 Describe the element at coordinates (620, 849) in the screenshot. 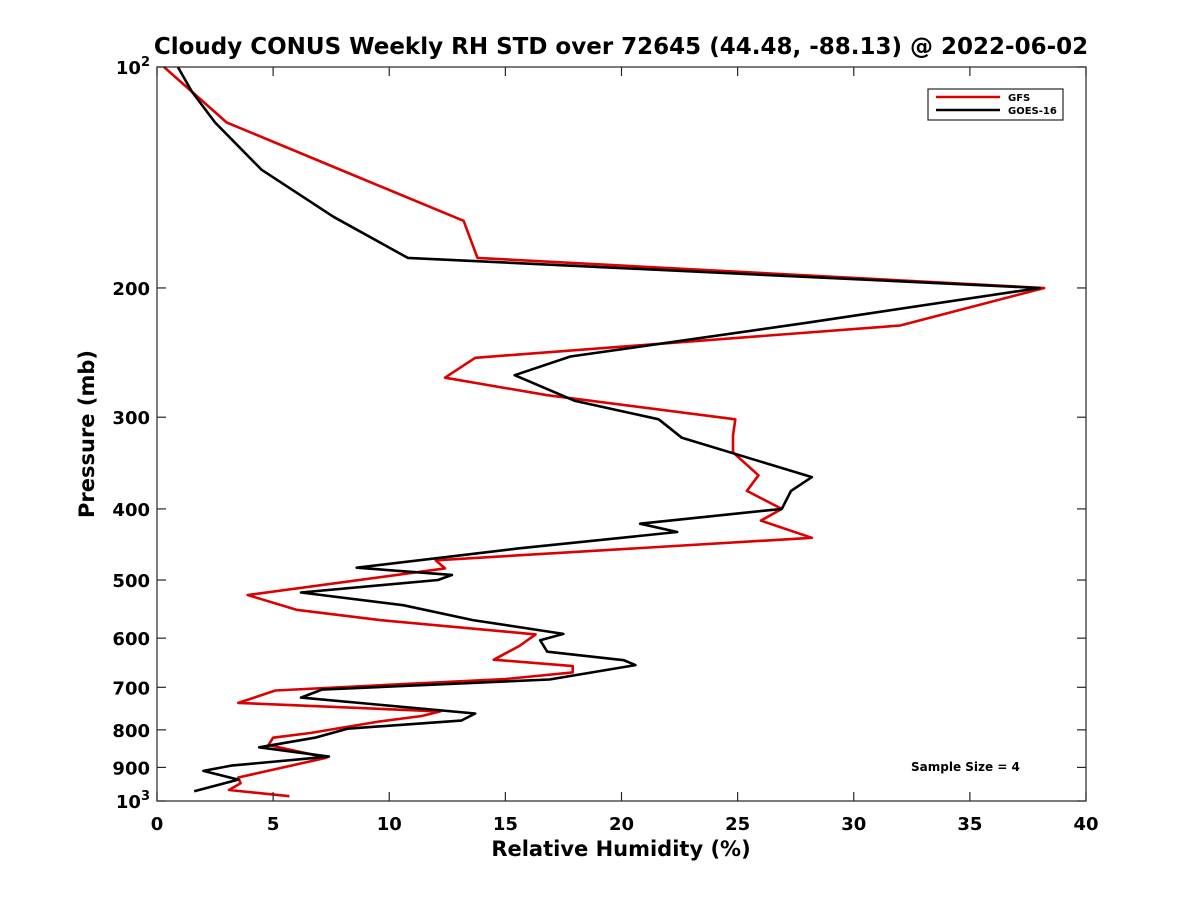

I see `x-axis-label: Relative Humidity (%)` at that location.